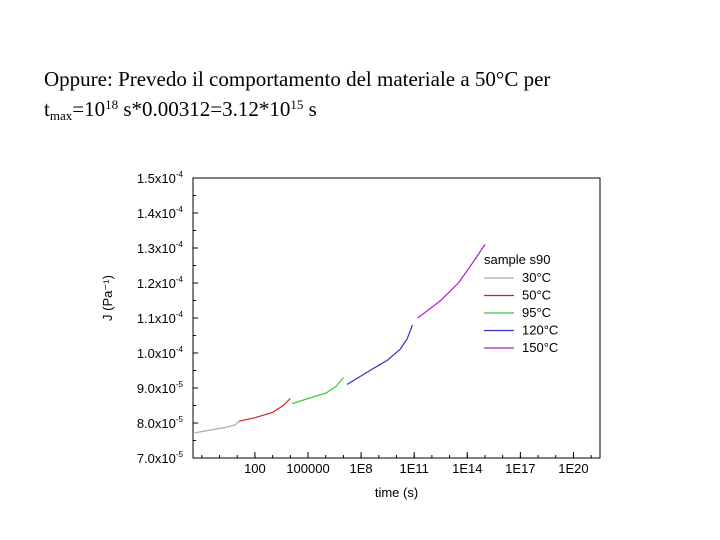  What do you see at coordinates (160, 248) in the screenshot?
I see `y-tick-label: 1.3x10⁻⁴` at bounding box center [160, 248].